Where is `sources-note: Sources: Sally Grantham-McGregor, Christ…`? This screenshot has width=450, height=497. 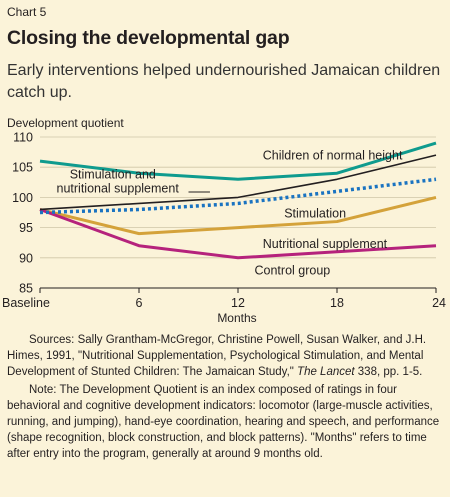 sources-note: Sources: Sally Grantham-McGregor, Christ… is located at coordinates (225, 356).